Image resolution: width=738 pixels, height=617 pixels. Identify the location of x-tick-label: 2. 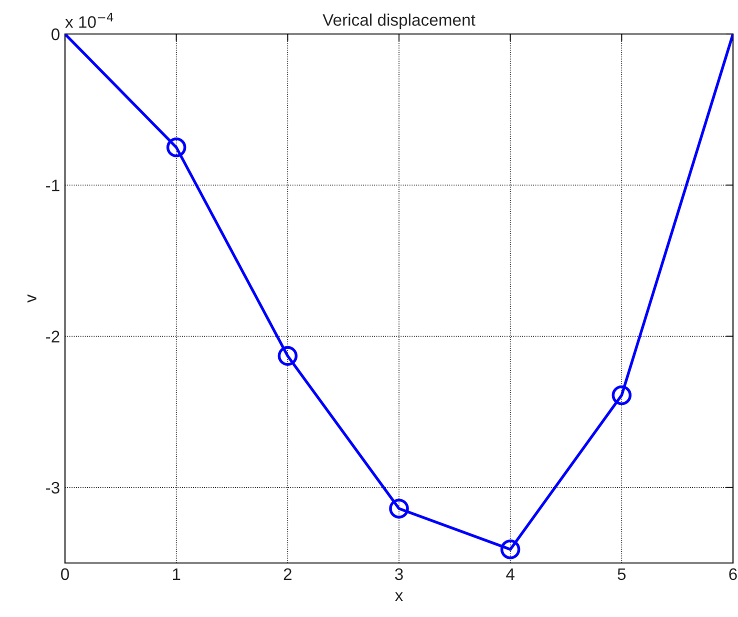
(288, 574).